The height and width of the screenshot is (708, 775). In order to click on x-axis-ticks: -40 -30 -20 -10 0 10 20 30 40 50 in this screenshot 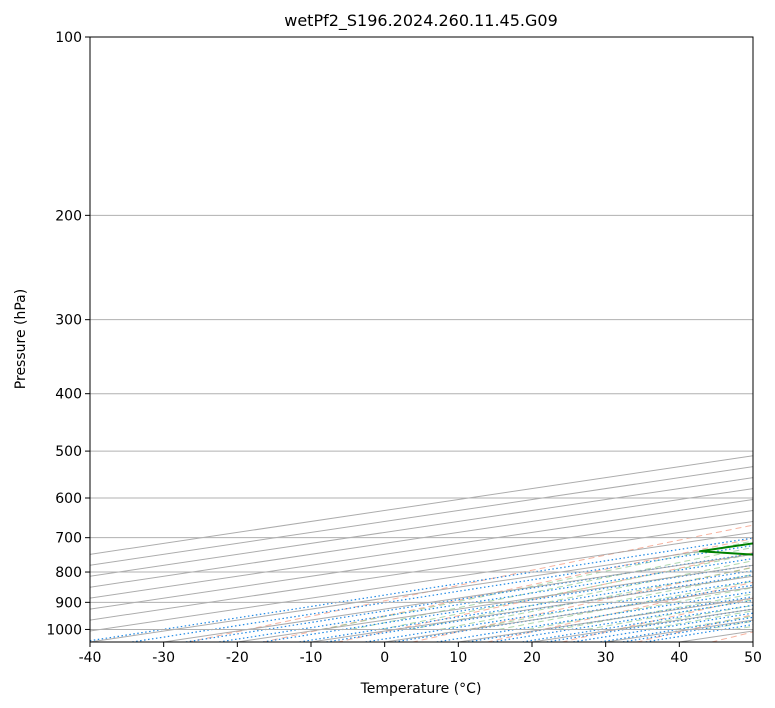, I will do `click(420, 654)`.